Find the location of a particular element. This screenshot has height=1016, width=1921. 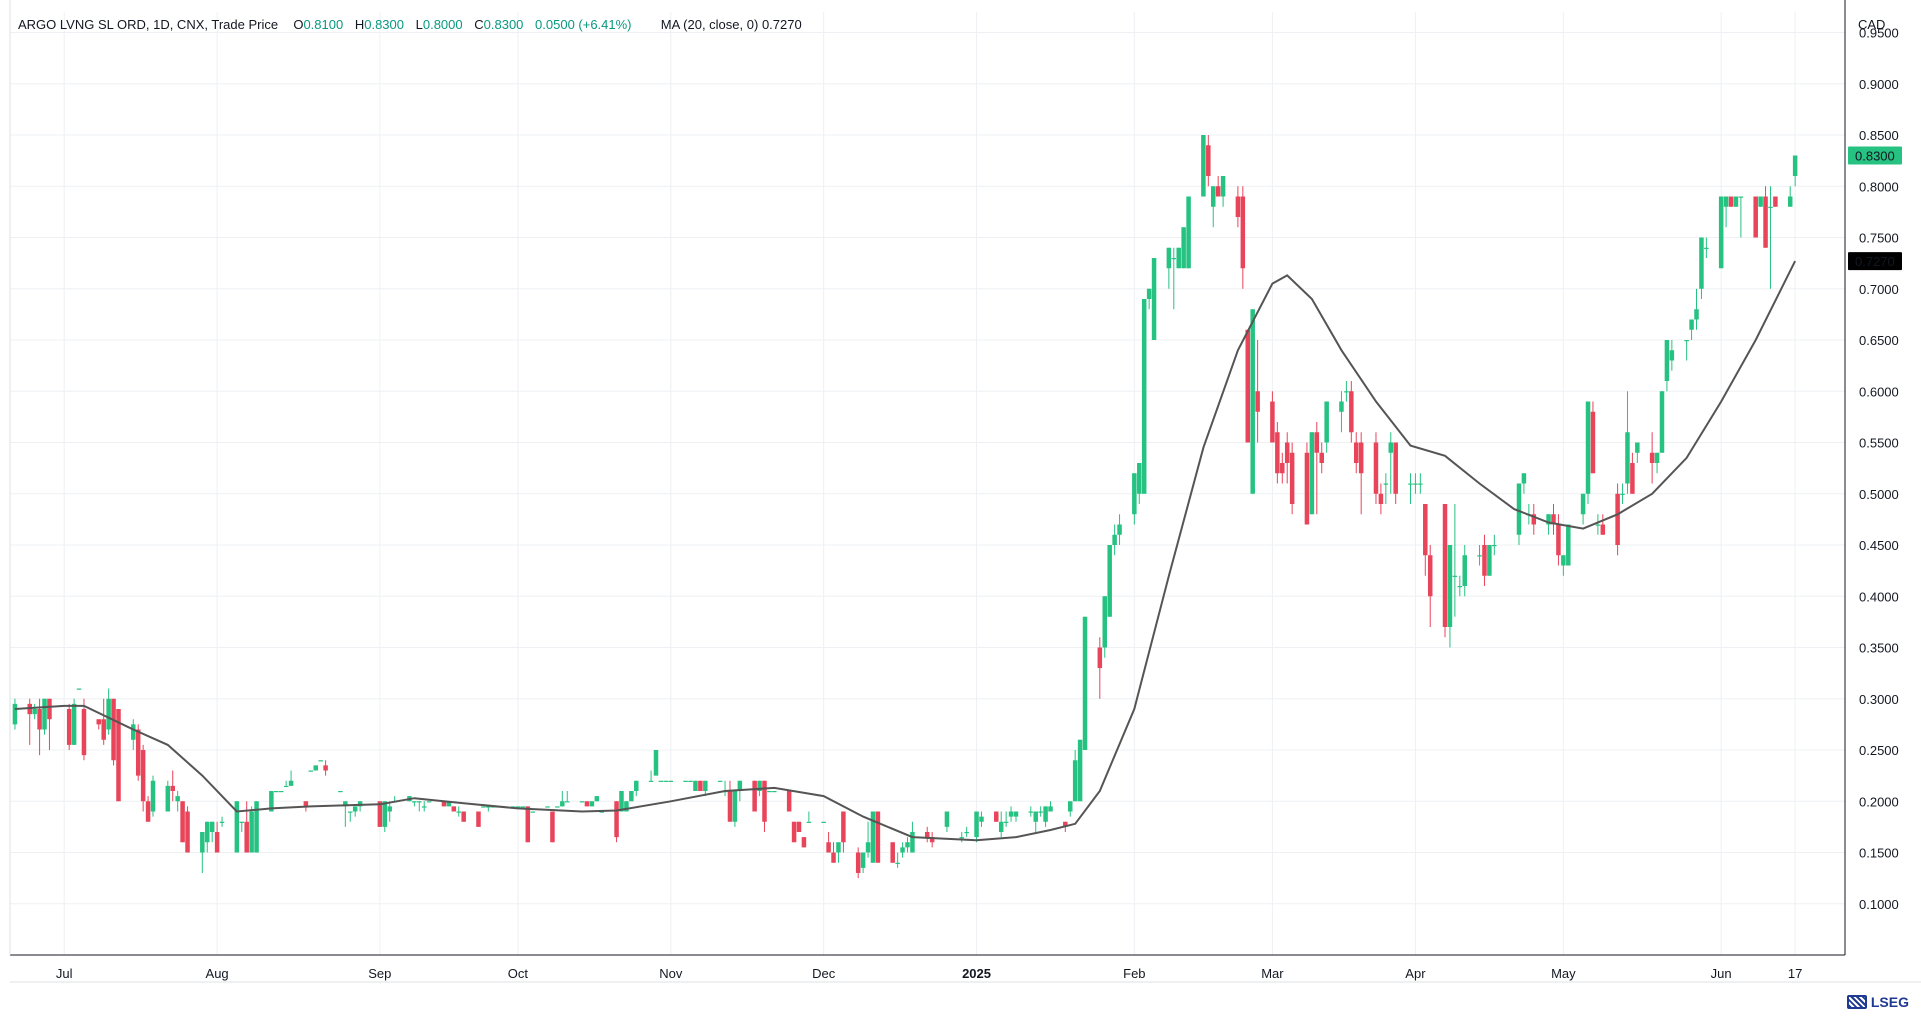

close-label: C is located at coordinates (479, 24).